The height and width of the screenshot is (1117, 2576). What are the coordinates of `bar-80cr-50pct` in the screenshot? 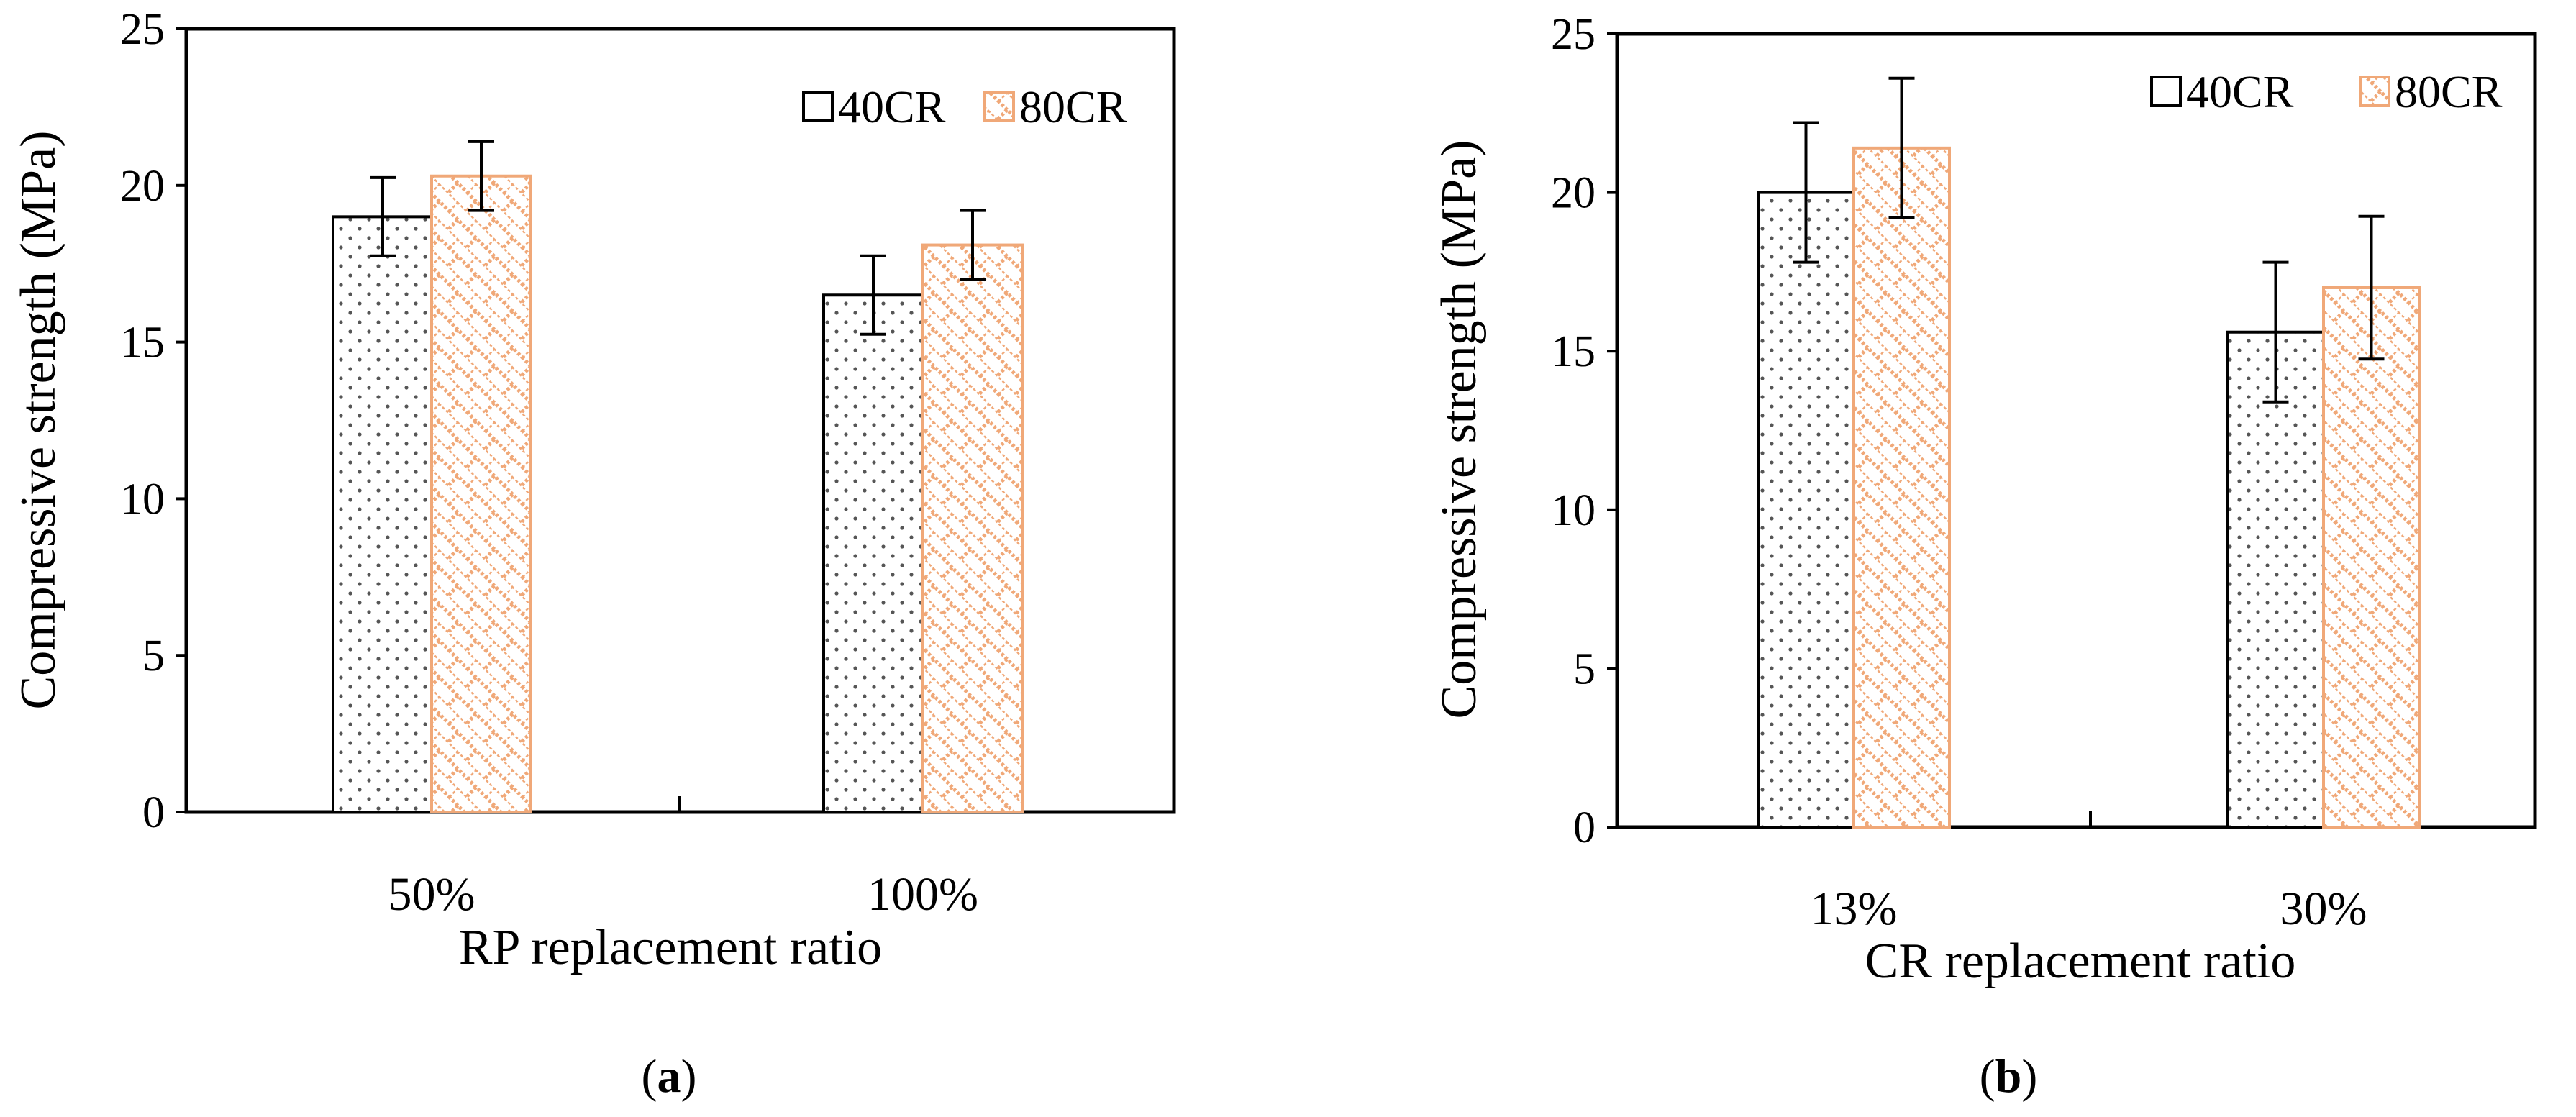 It's located at (481, 493).